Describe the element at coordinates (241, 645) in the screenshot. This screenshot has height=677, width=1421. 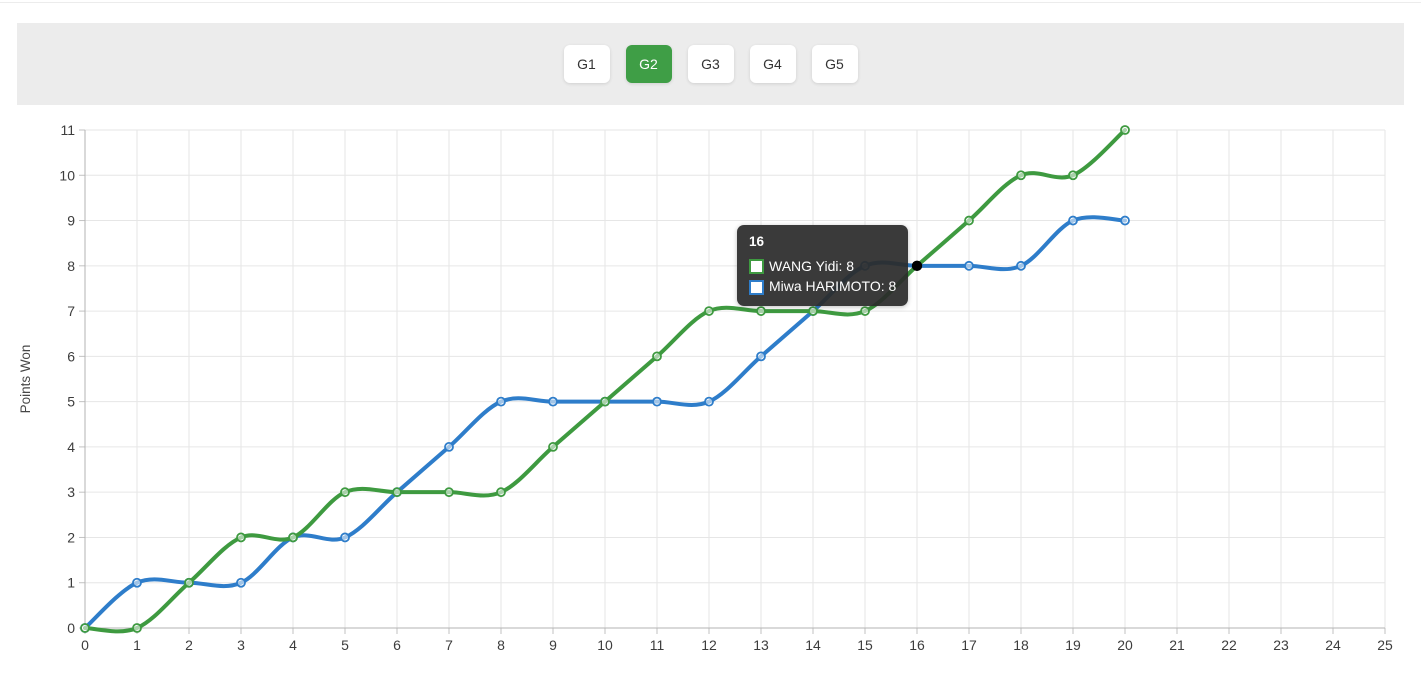
I see `x-tick-label: 3` at that location.